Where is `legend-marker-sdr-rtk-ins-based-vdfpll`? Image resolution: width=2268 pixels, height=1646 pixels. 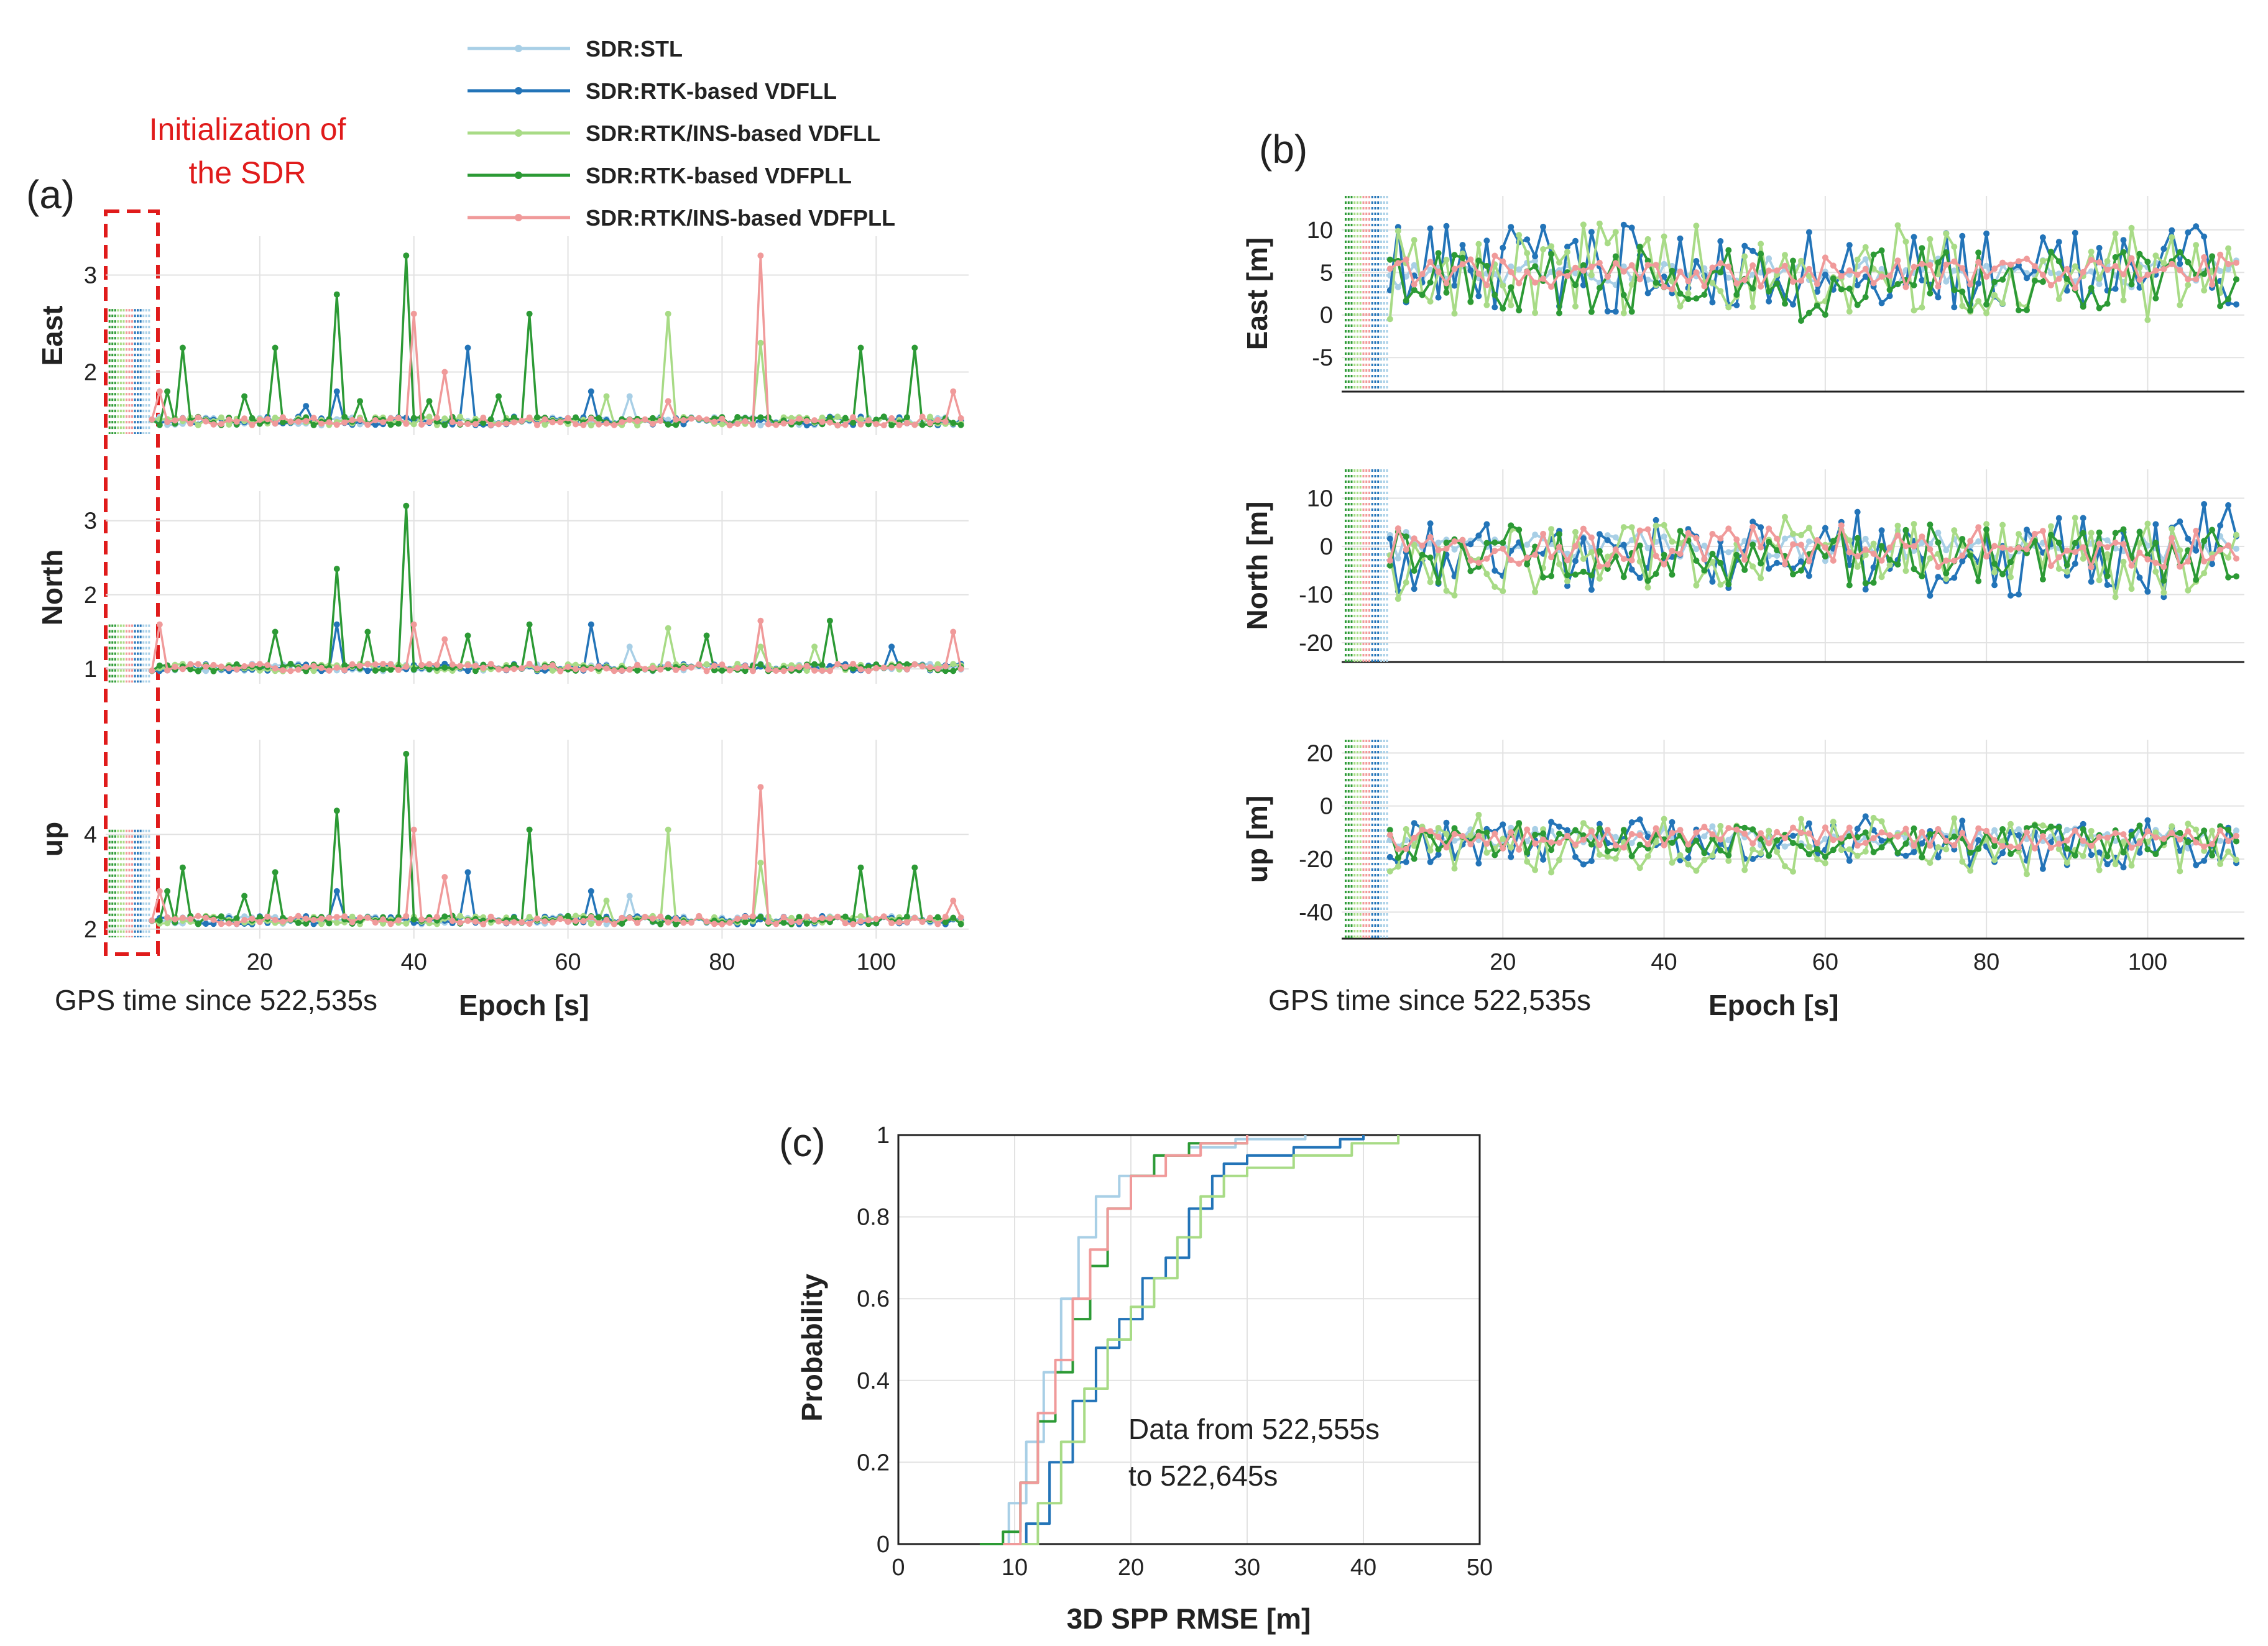 legend-marker-sdr-rtk-ins-based-vdfpll is located at coordinates (518, 217).